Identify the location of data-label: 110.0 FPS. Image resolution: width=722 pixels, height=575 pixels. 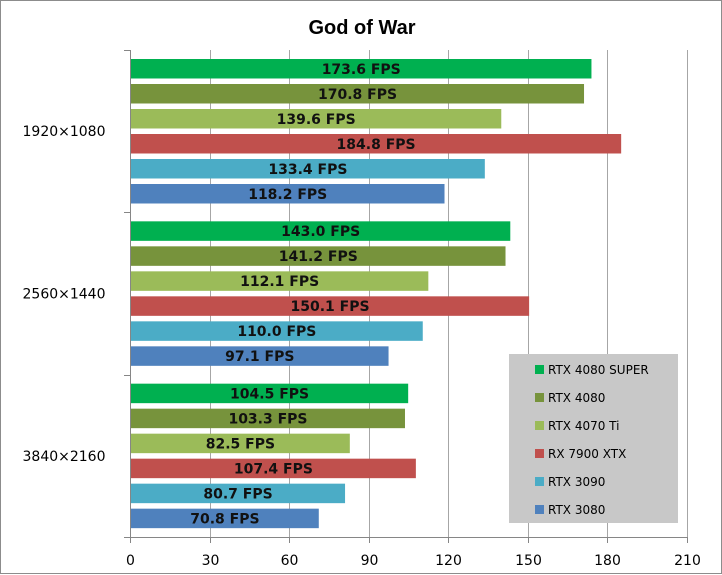
(276, 332).